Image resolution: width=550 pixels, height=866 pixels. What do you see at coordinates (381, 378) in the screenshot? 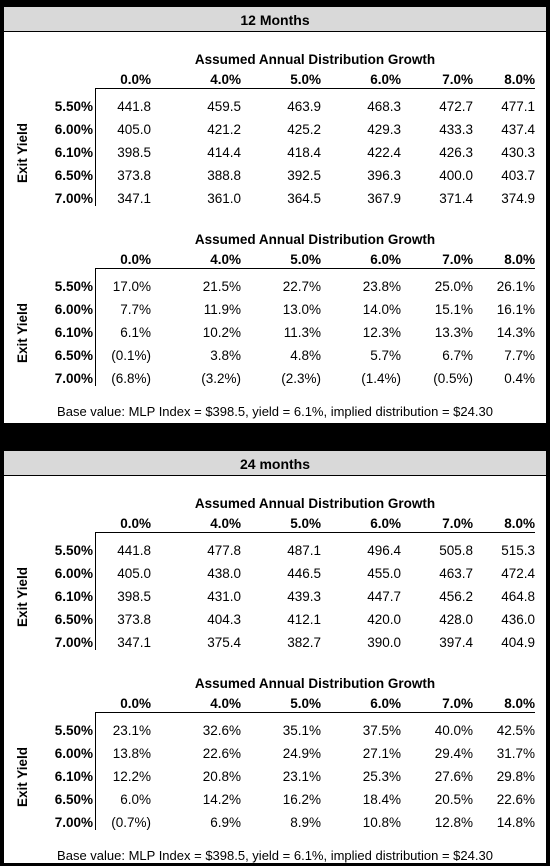
I see `table-cell: (1.4%)` at bounding box center [381, 378].